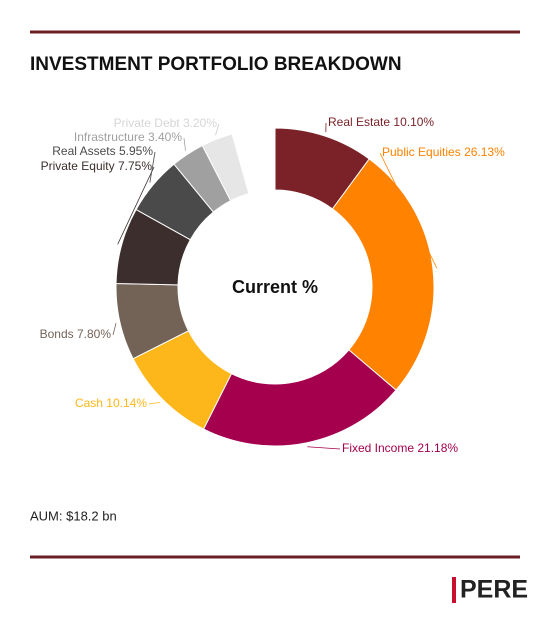 The image size is (550, 621). What do you see at coordinates (494, 590) in the screenshot?
I see `logo: PERE` at bounding box center [494, 590].